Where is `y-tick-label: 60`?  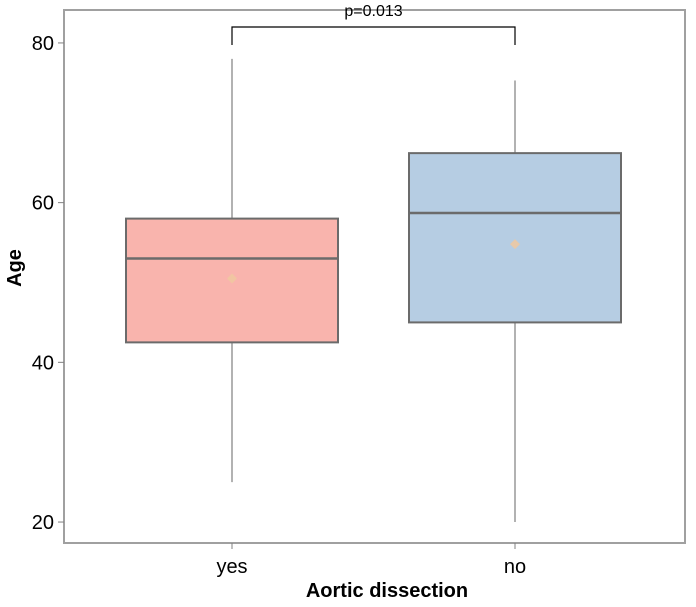 y-tick-label: 60 is located at coordinates (43, 204).